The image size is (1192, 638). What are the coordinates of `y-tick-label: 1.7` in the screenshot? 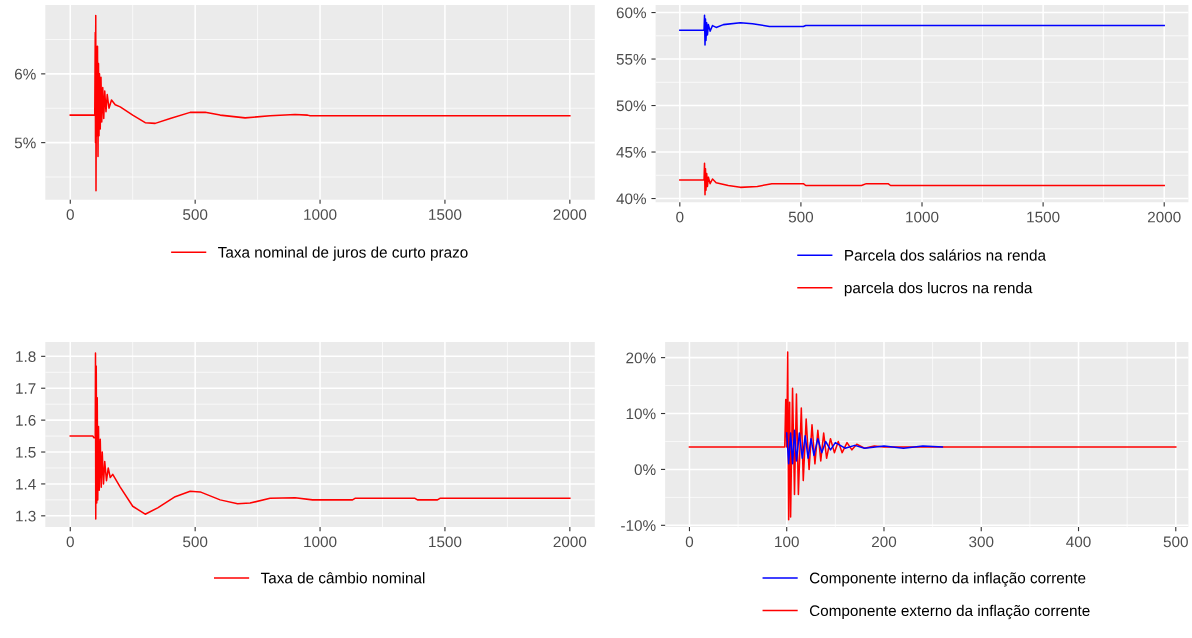 It's located at (26, 388).